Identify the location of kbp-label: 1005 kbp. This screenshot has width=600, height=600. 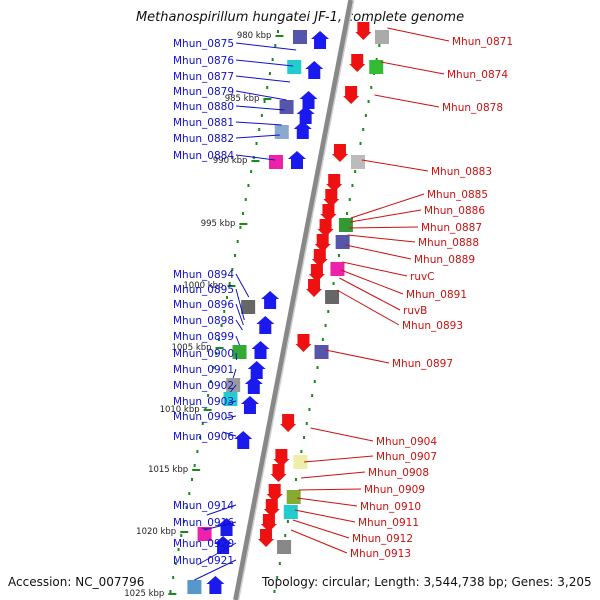
(191, 348).